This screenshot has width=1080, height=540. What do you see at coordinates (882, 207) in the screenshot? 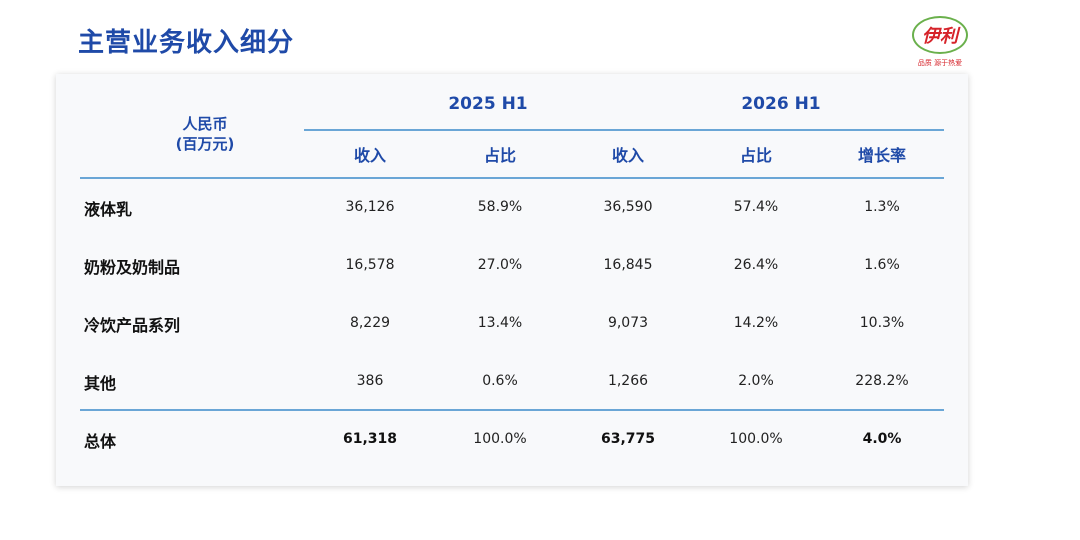
I see `table-cell: 1.3%` at bounding box center [882, 207].